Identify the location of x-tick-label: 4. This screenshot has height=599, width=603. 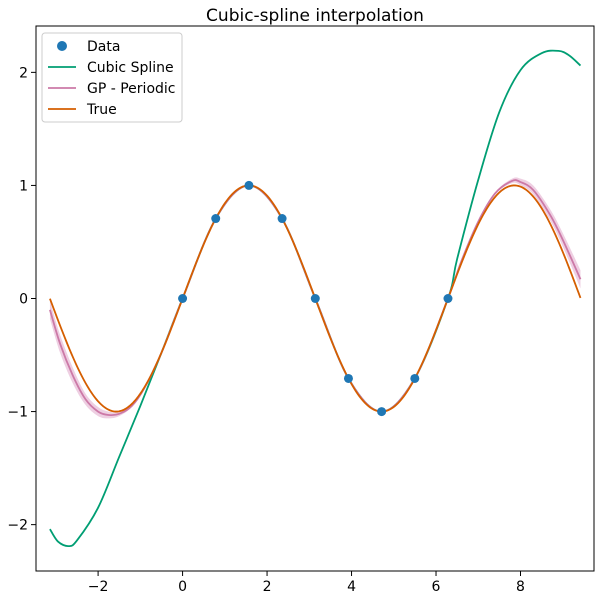
(351, 587).